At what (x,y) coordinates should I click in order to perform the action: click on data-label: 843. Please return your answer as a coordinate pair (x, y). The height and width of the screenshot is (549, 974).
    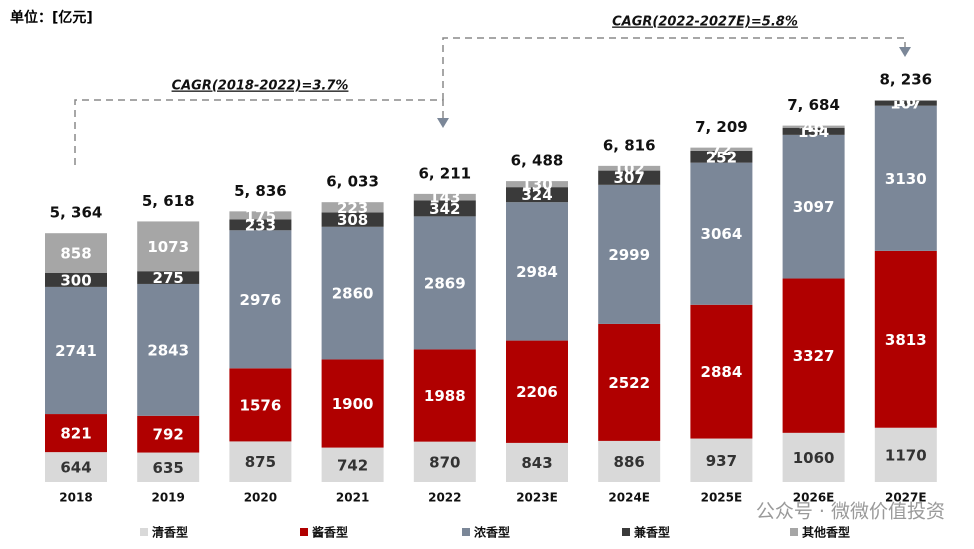
    Looking at the image, I should click on (536, 463).